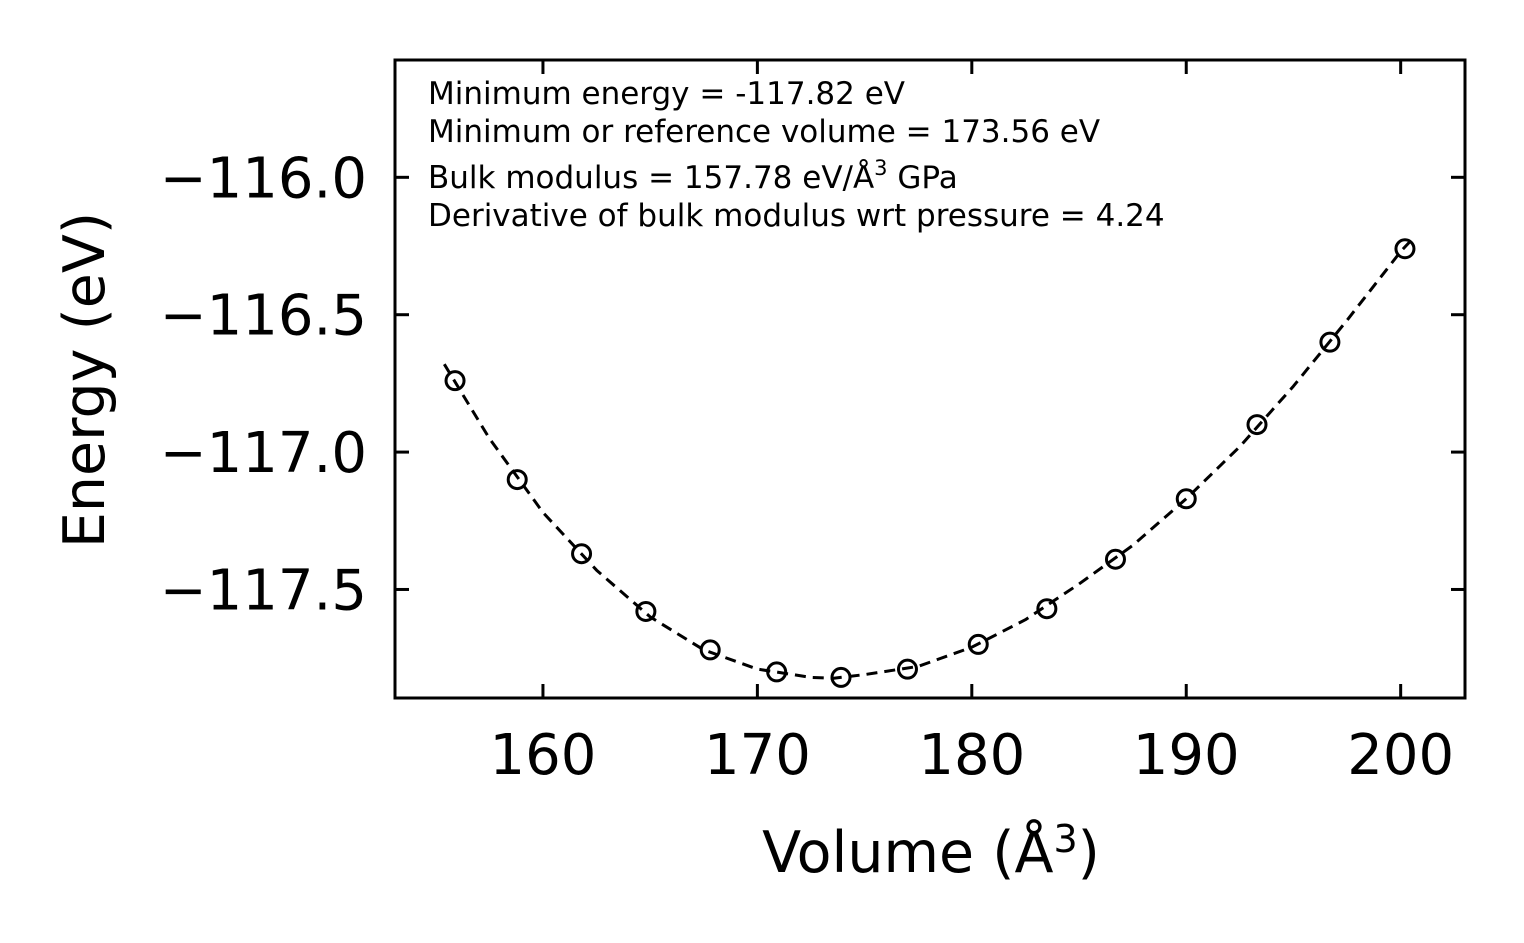  Describe the element at coordinates (1400, 755) in the screenshot. I see `x-tick-label: 200` at that location.